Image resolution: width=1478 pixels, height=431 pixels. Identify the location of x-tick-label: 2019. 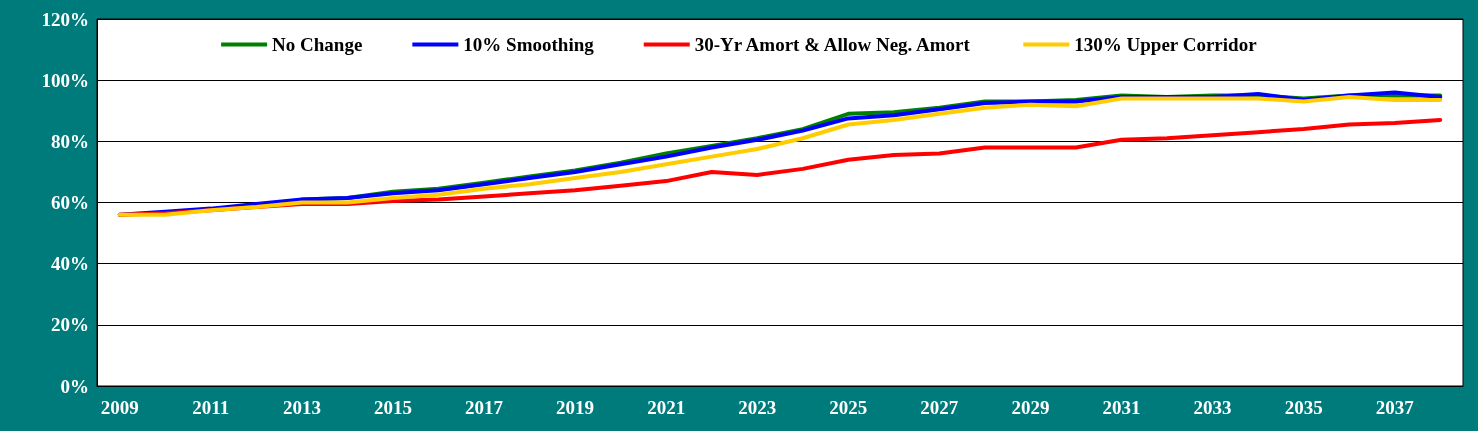
(575, 407).